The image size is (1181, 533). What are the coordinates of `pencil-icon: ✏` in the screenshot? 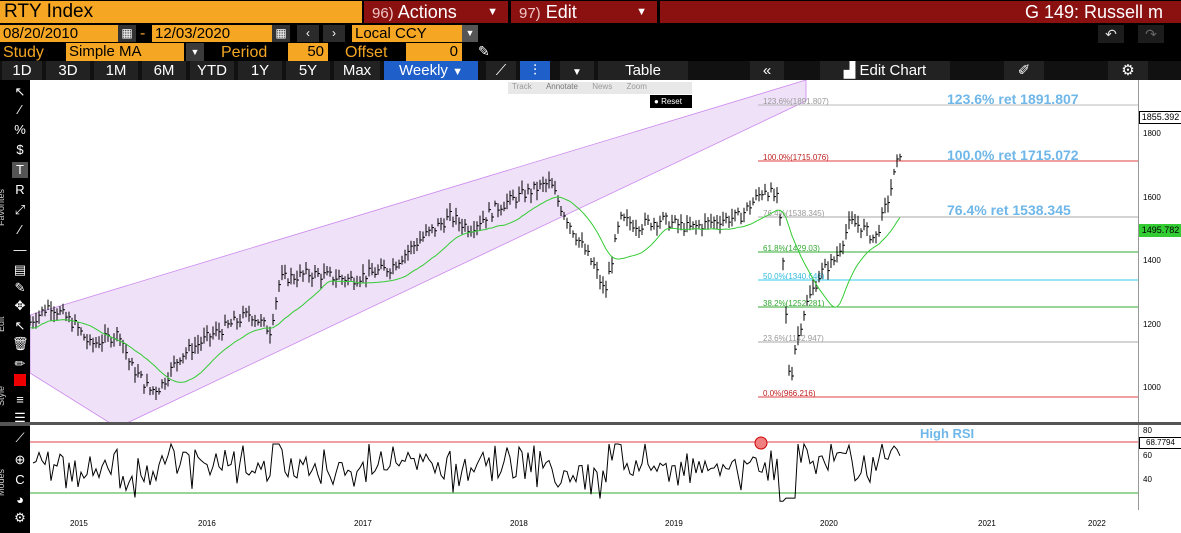 It's located at (20, 363).